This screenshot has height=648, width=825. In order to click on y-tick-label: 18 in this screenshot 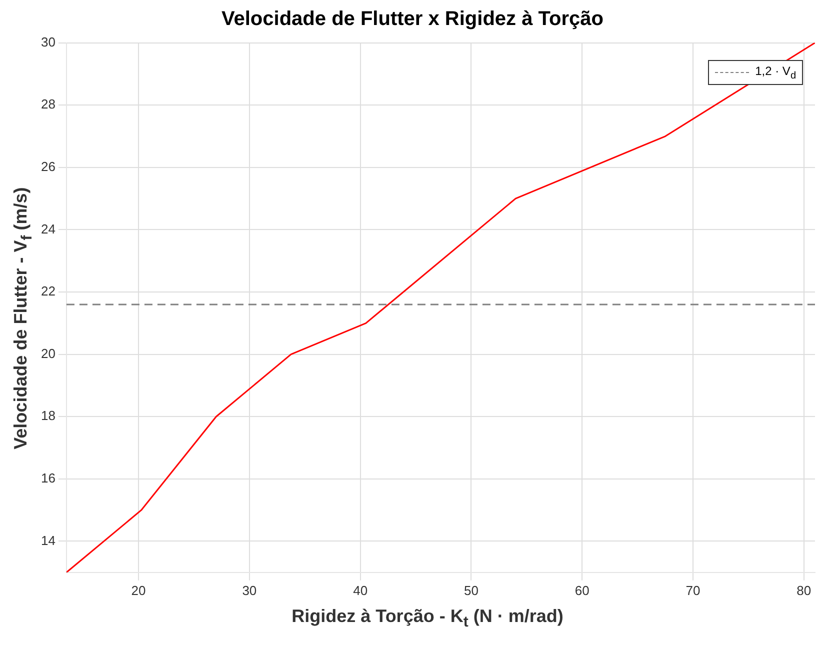, I will do `click(48, 416)`.